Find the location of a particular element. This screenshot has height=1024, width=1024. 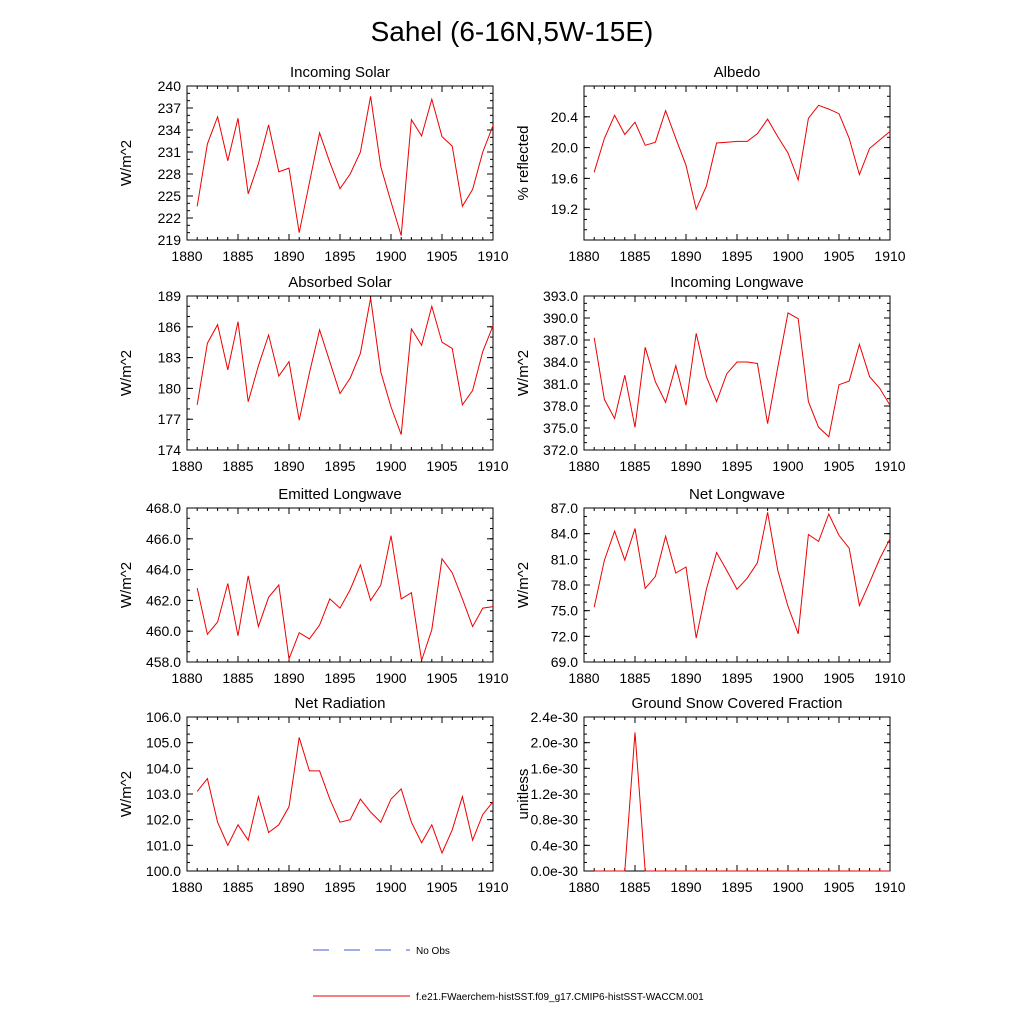

series-line-albedo is located at coordinates (742, 157).